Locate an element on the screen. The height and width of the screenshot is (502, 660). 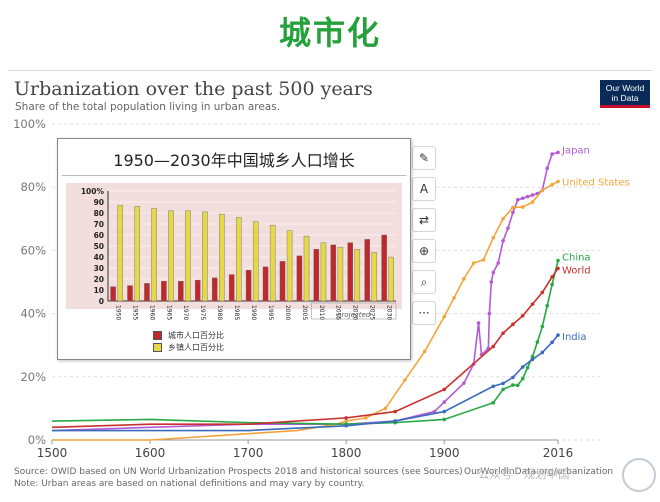
x-tick-label: 1600 is located at coordinates (150, 453).